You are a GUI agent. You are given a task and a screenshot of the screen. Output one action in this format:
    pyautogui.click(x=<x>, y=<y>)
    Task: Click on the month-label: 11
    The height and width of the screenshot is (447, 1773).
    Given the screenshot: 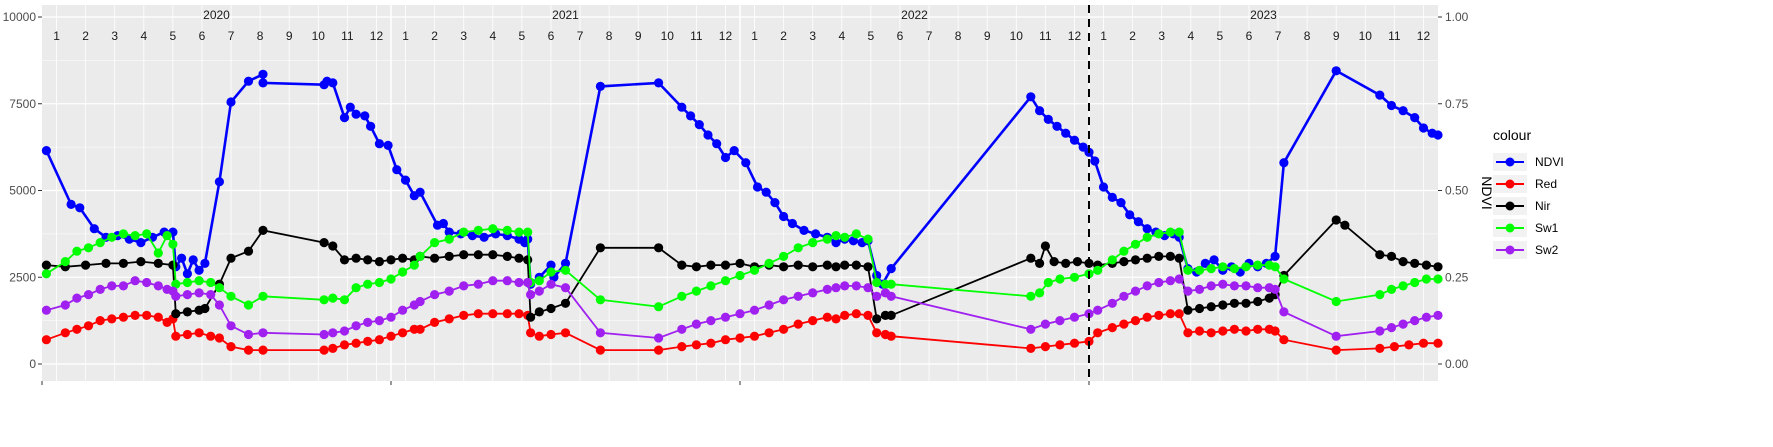 What is the action you would take?
    pyautogui.click(x=696, y=36)
    